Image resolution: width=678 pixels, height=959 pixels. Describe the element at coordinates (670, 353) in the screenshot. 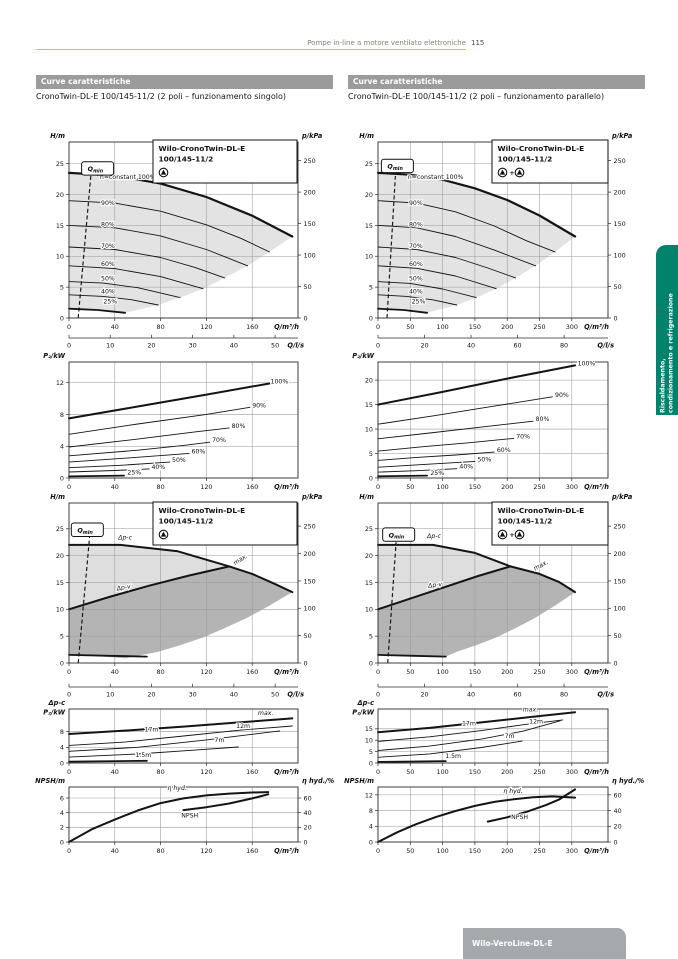

I see `side-tab-line-2: condizionamento e refrigerazione` at that location.